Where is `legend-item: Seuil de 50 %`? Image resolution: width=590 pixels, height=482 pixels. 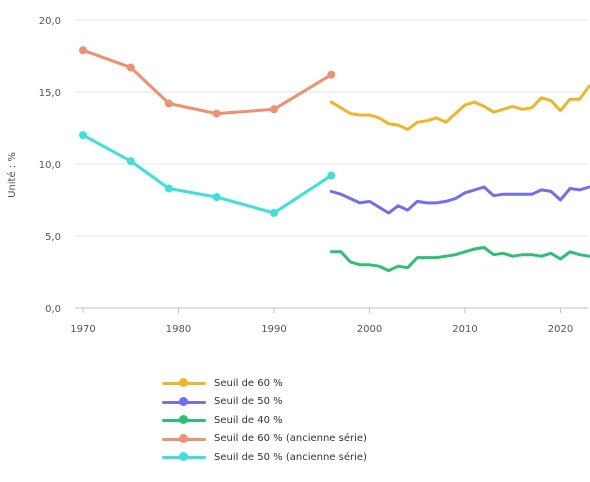
legend-item: Seuil de 50 % is located at coordinates (264, 402).